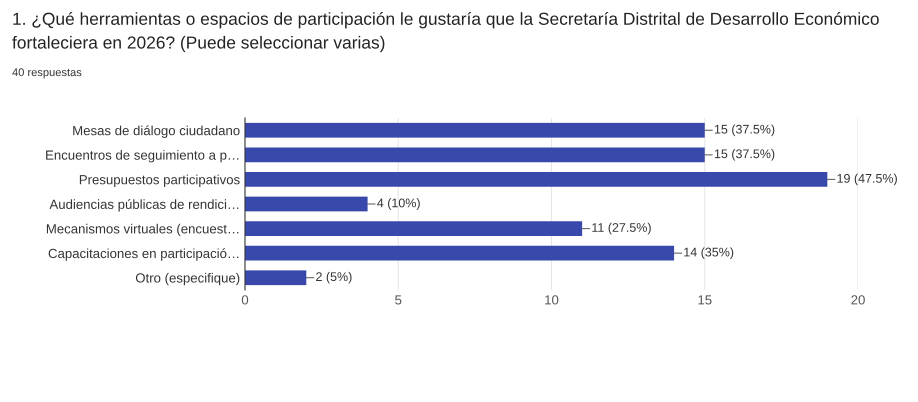 This screenshot has width=918, height=402. What do you see at coordinates (621, 228) in the screenshot?
I see `data-label: 11 (27.5%)` at bounding box center [621, 228].